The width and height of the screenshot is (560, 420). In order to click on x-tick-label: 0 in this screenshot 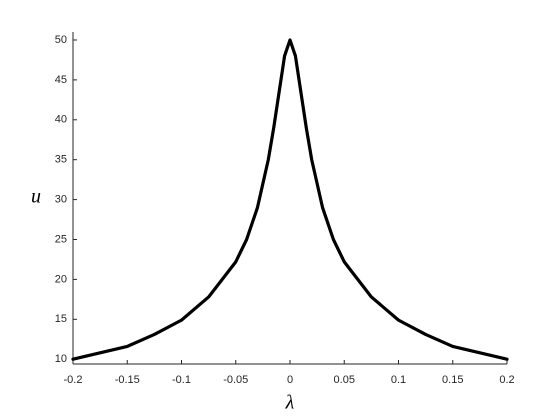, I will do `click(290, 380)`.